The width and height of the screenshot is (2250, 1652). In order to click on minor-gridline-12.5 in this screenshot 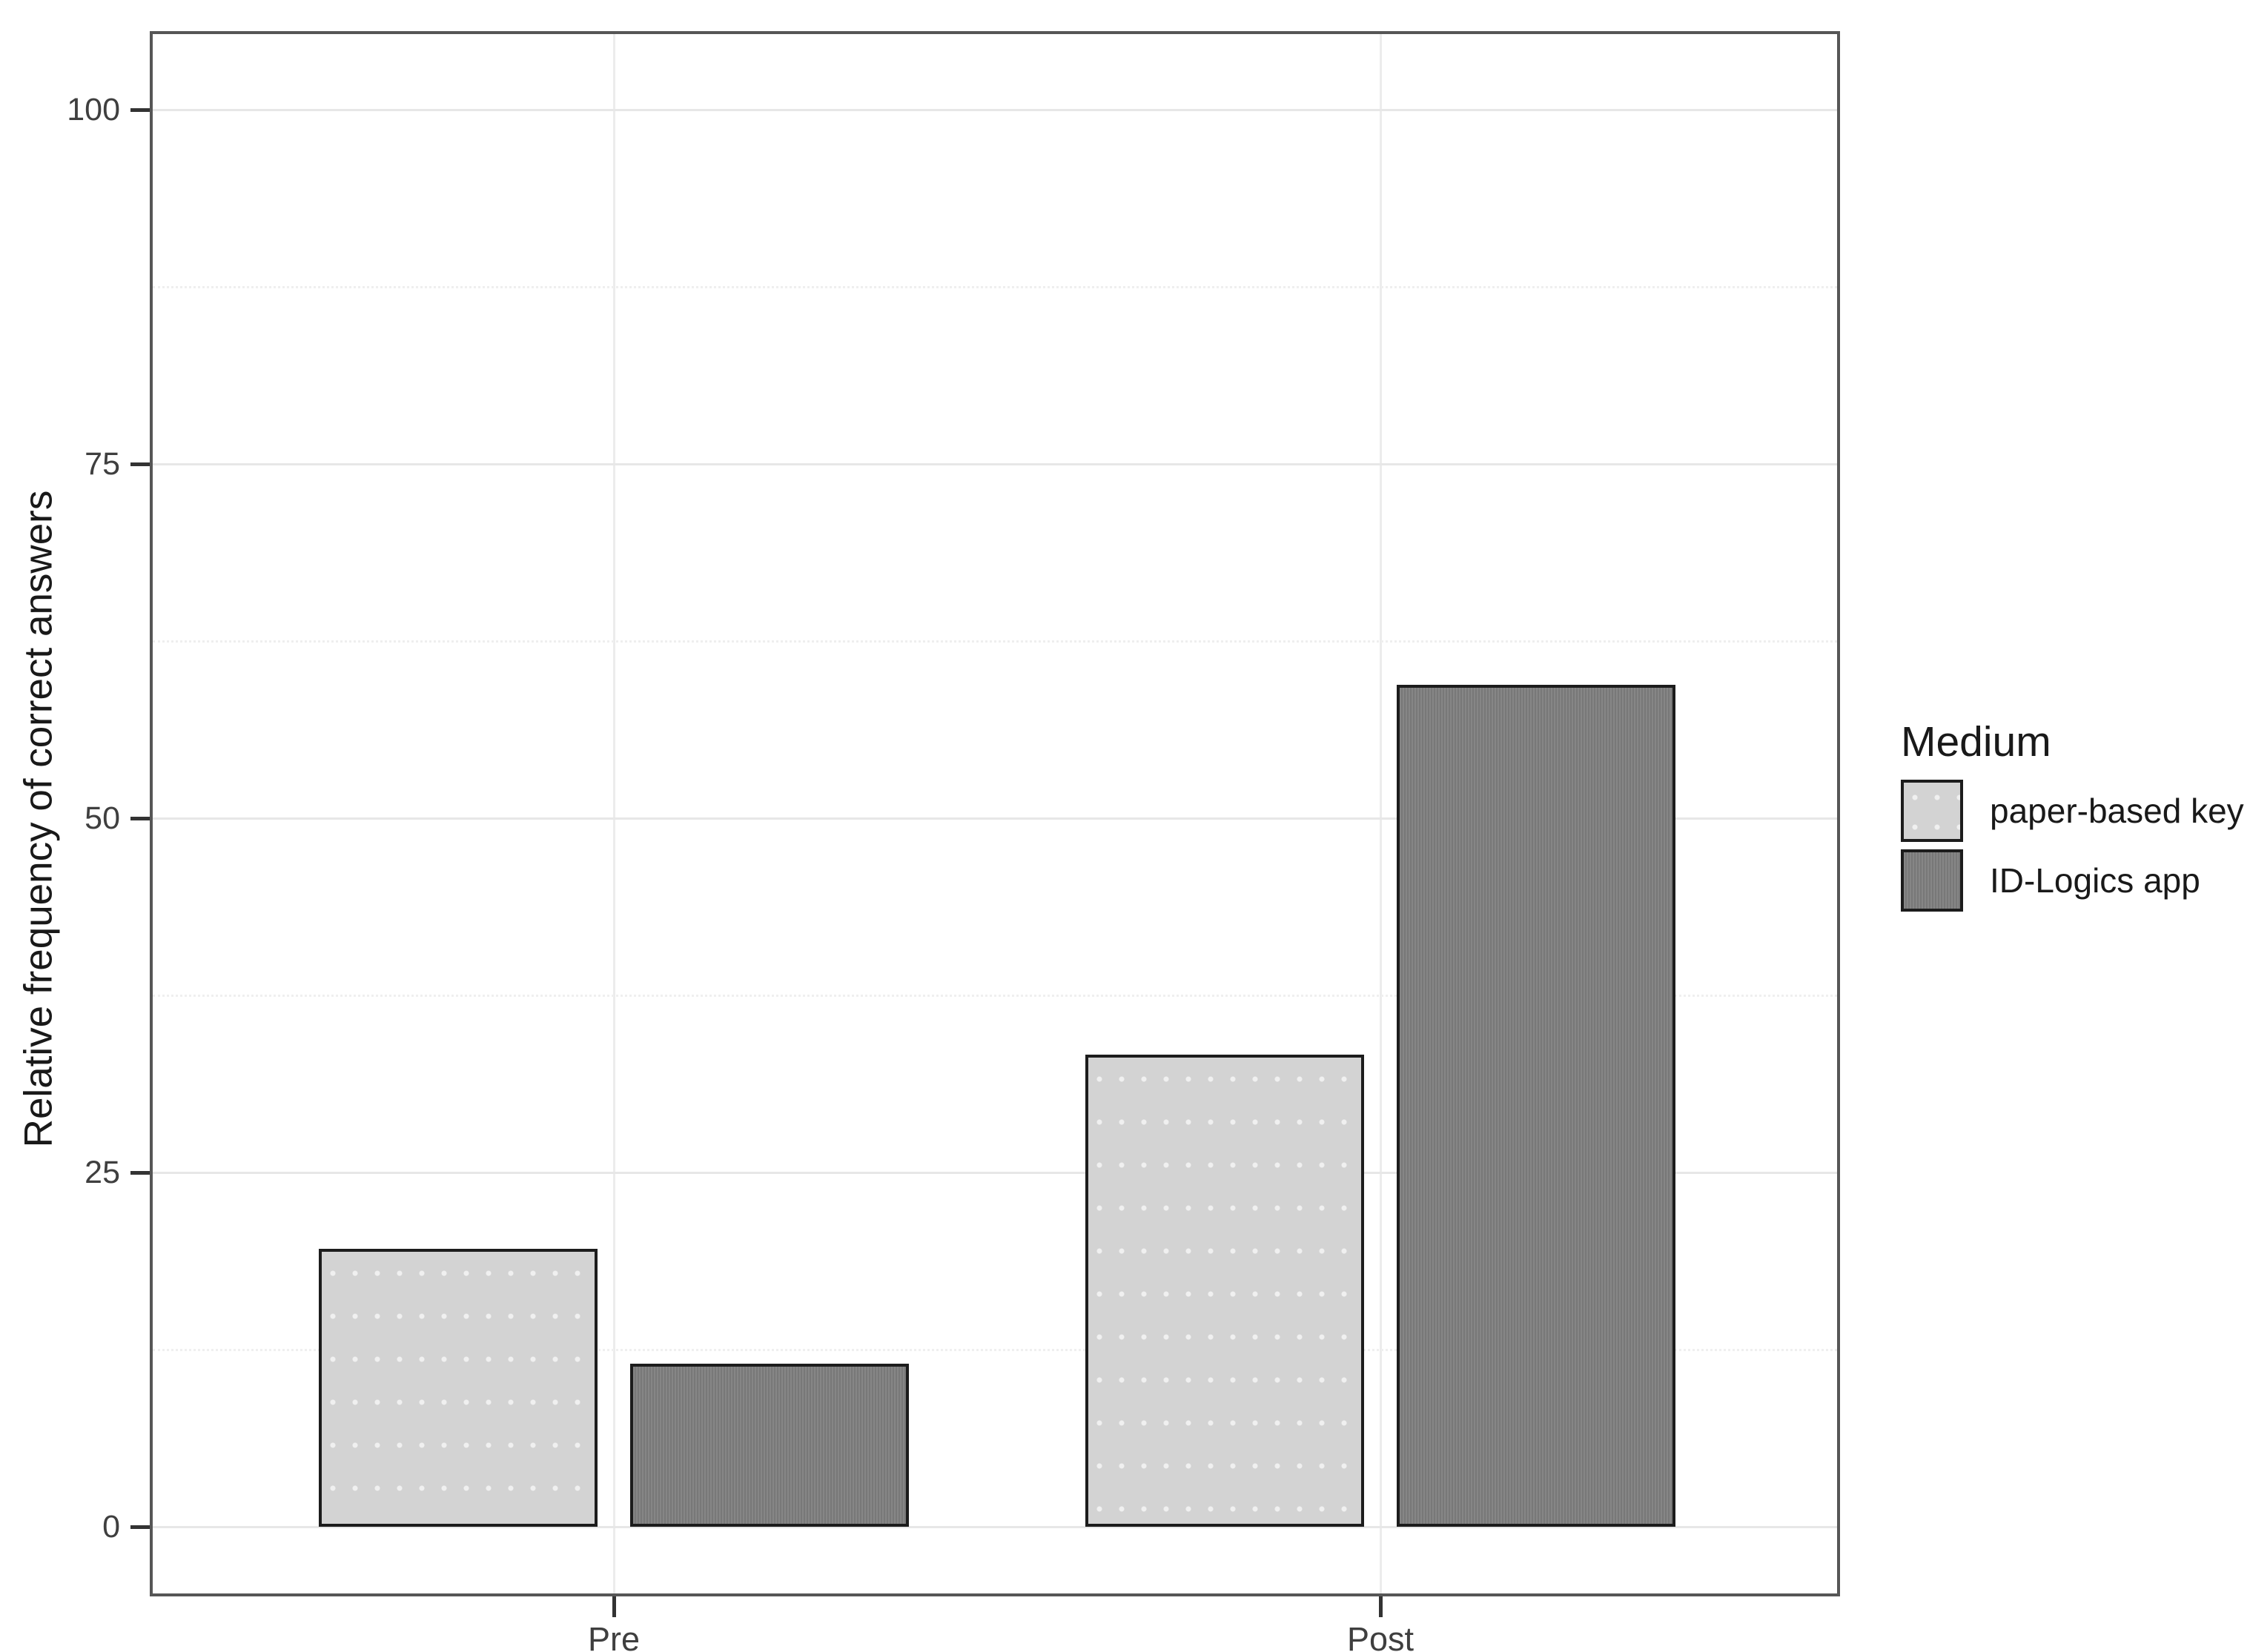, I will do `click(995, 1349)`.